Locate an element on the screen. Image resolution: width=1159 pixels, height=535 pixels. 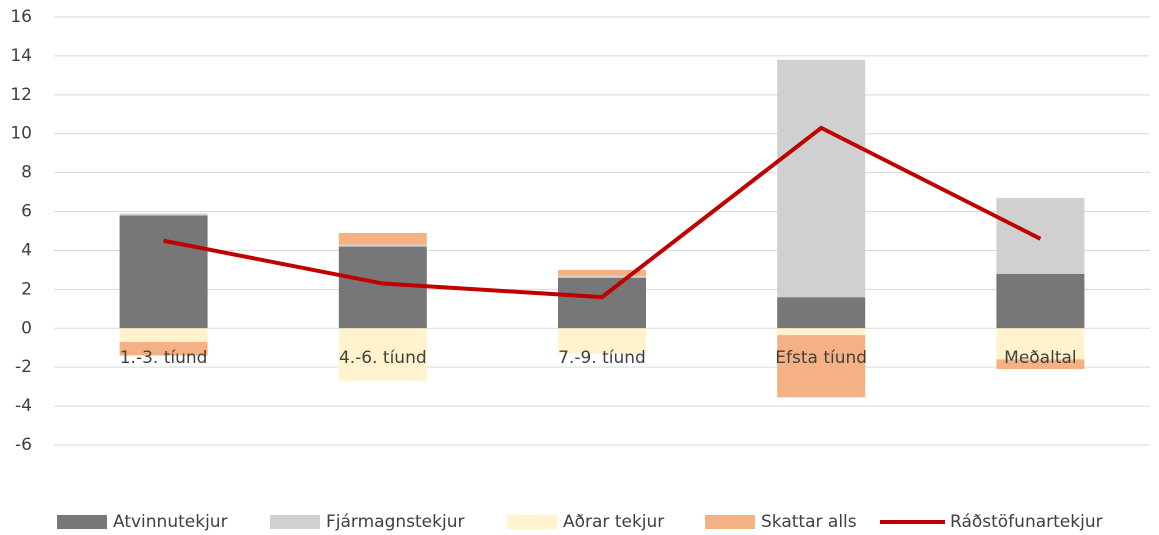
y-tick-label: -2 is located at coordinates (23, 367).